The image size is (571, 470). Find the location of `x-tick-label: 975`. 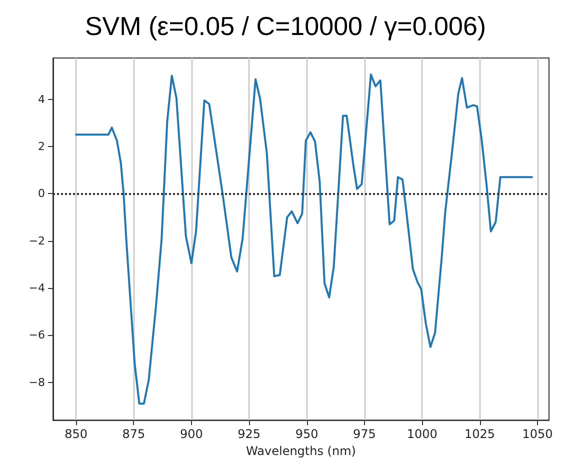

x-tick-label: 975 is located at coordinates (364, 434).